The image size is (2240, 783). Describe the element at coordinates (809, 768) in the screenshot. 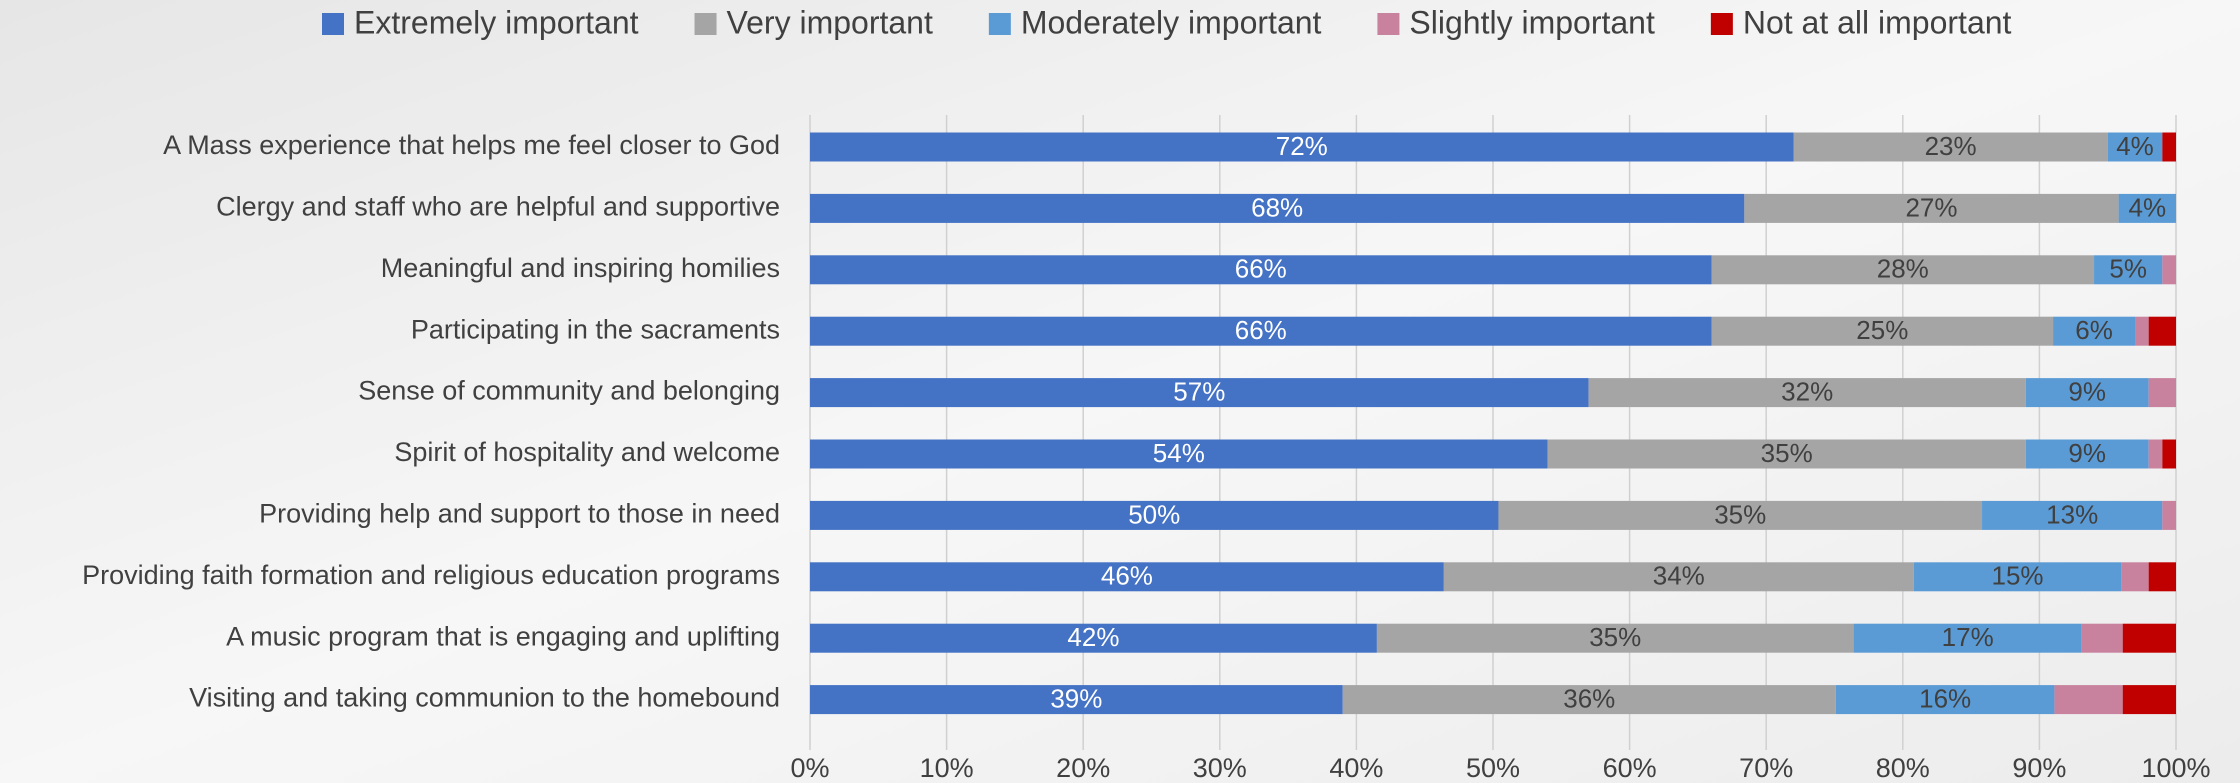

I see `x-tick-label: 0%` at that location.